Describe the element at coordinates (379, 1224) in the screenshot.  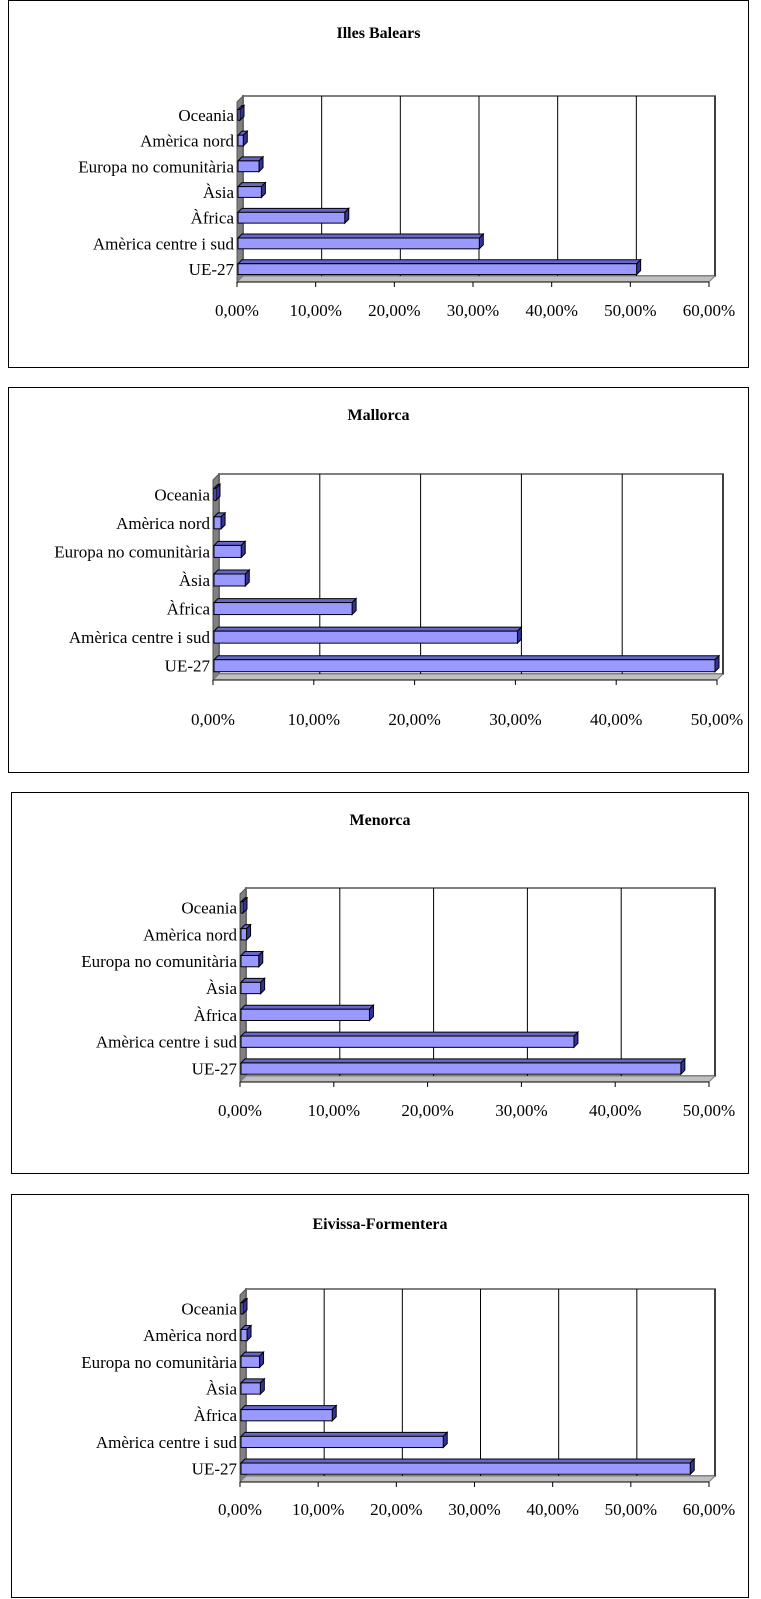
I see `chart-title: Eivissa-Formentera` at that location.